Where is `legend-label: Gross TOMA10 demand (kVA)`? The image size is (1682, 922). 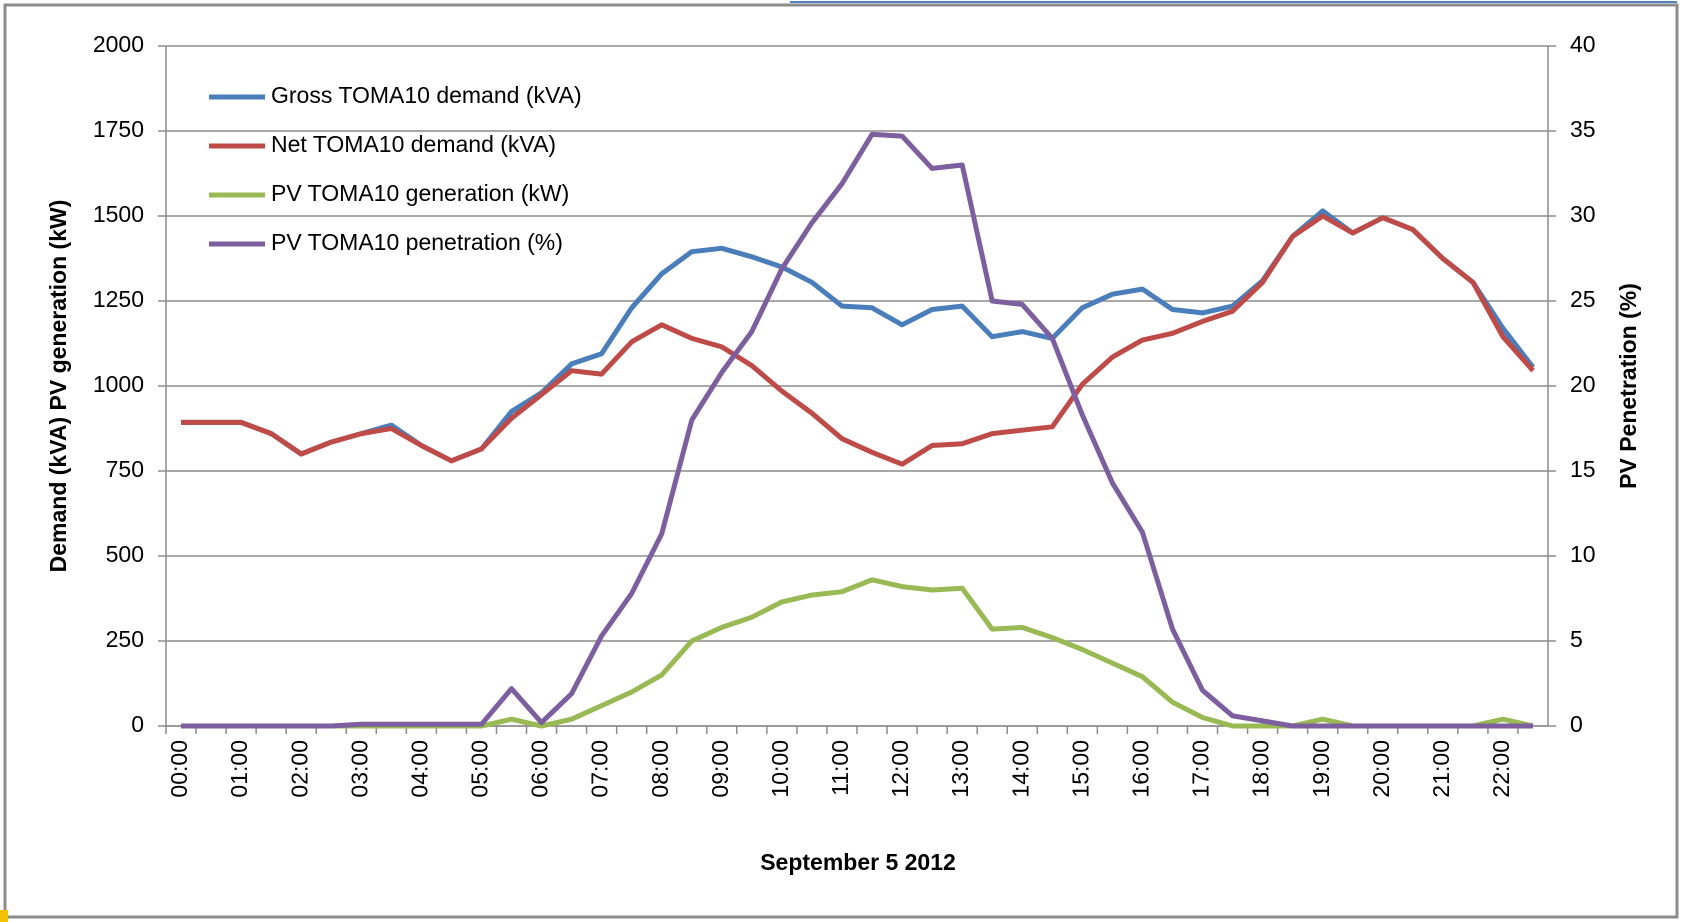
legend-label: Gross TOMA10 demand (kVA) is located at coordinates (426, 95).